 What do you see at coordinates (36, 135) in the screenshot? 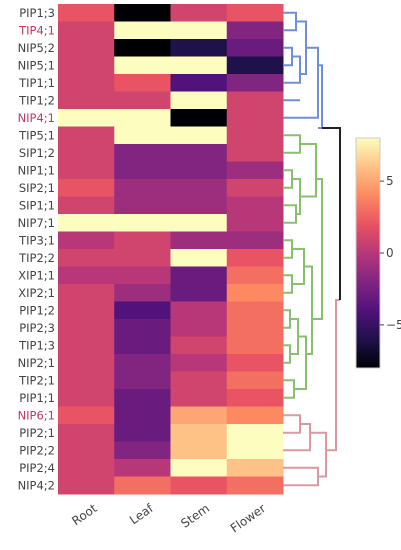
I see `row-label: TIP5;1` at bounding box center [36, 135].